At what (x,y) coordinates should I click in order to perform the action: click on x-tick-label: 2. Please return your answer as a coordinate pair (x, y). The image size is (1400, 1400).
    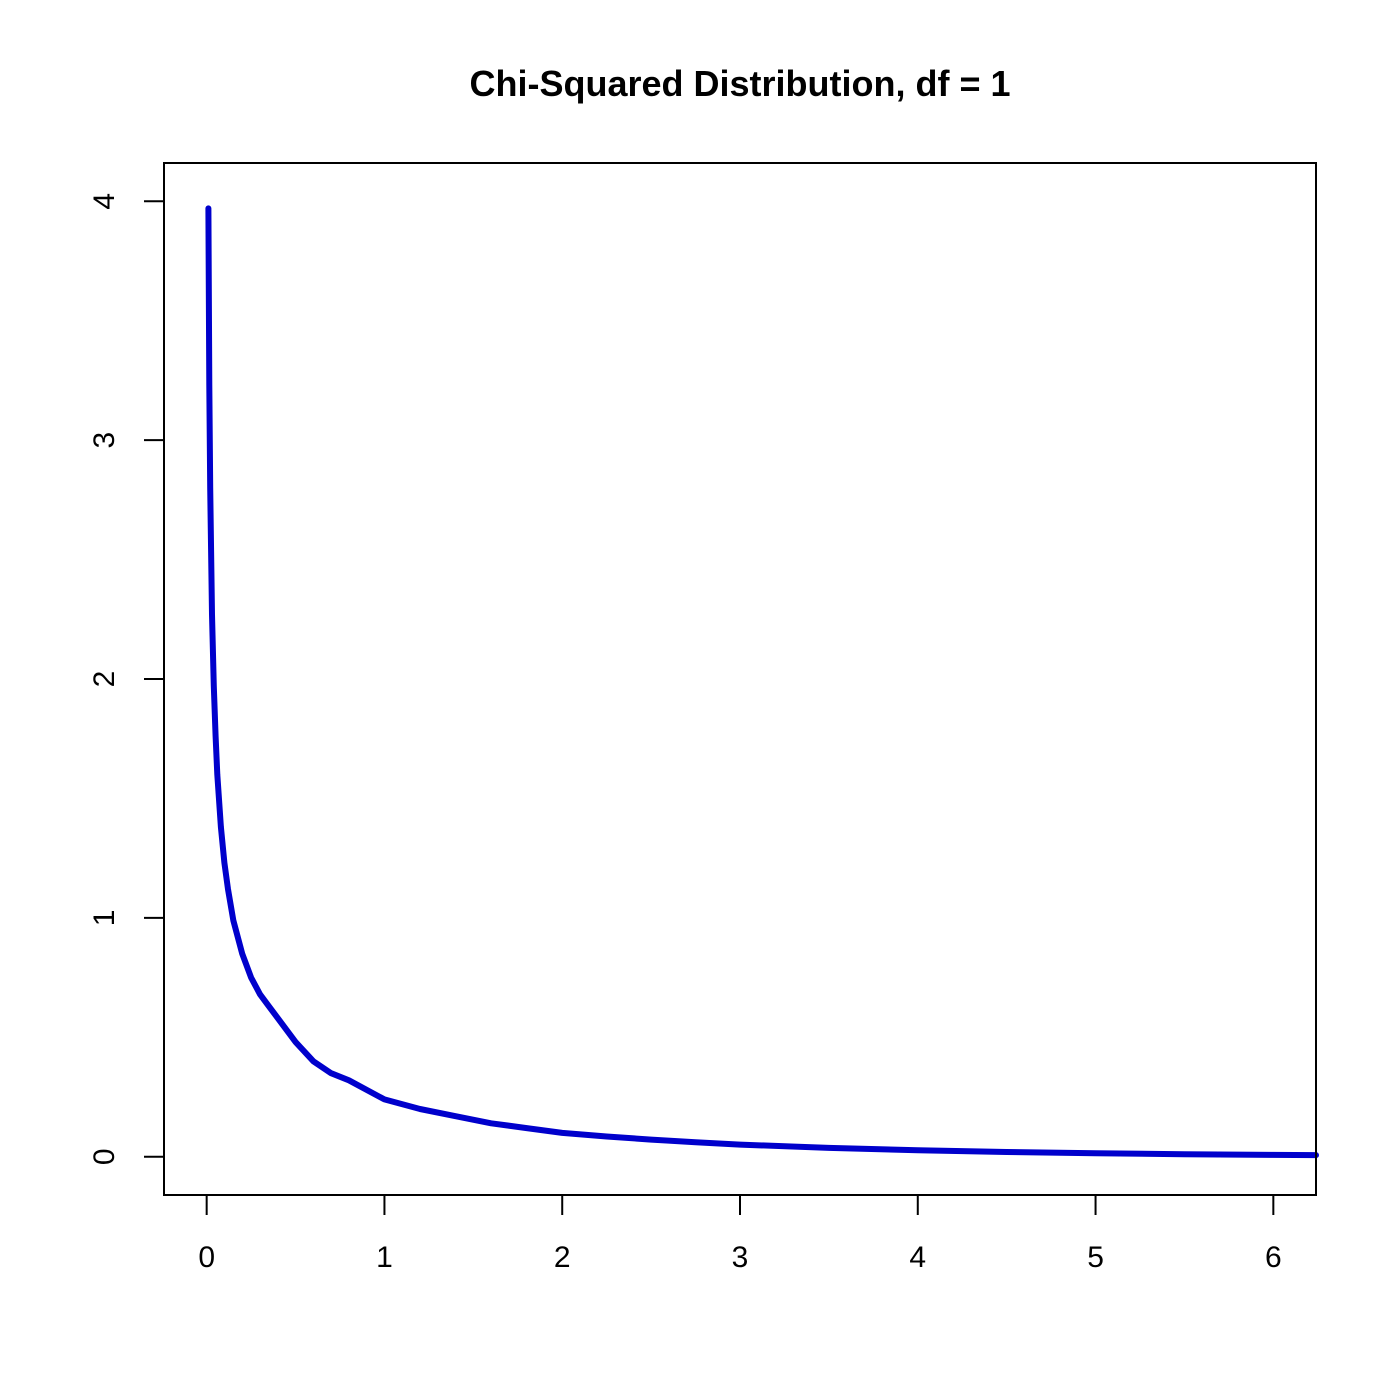
    Looking at the image, I should click on (562, 1257).